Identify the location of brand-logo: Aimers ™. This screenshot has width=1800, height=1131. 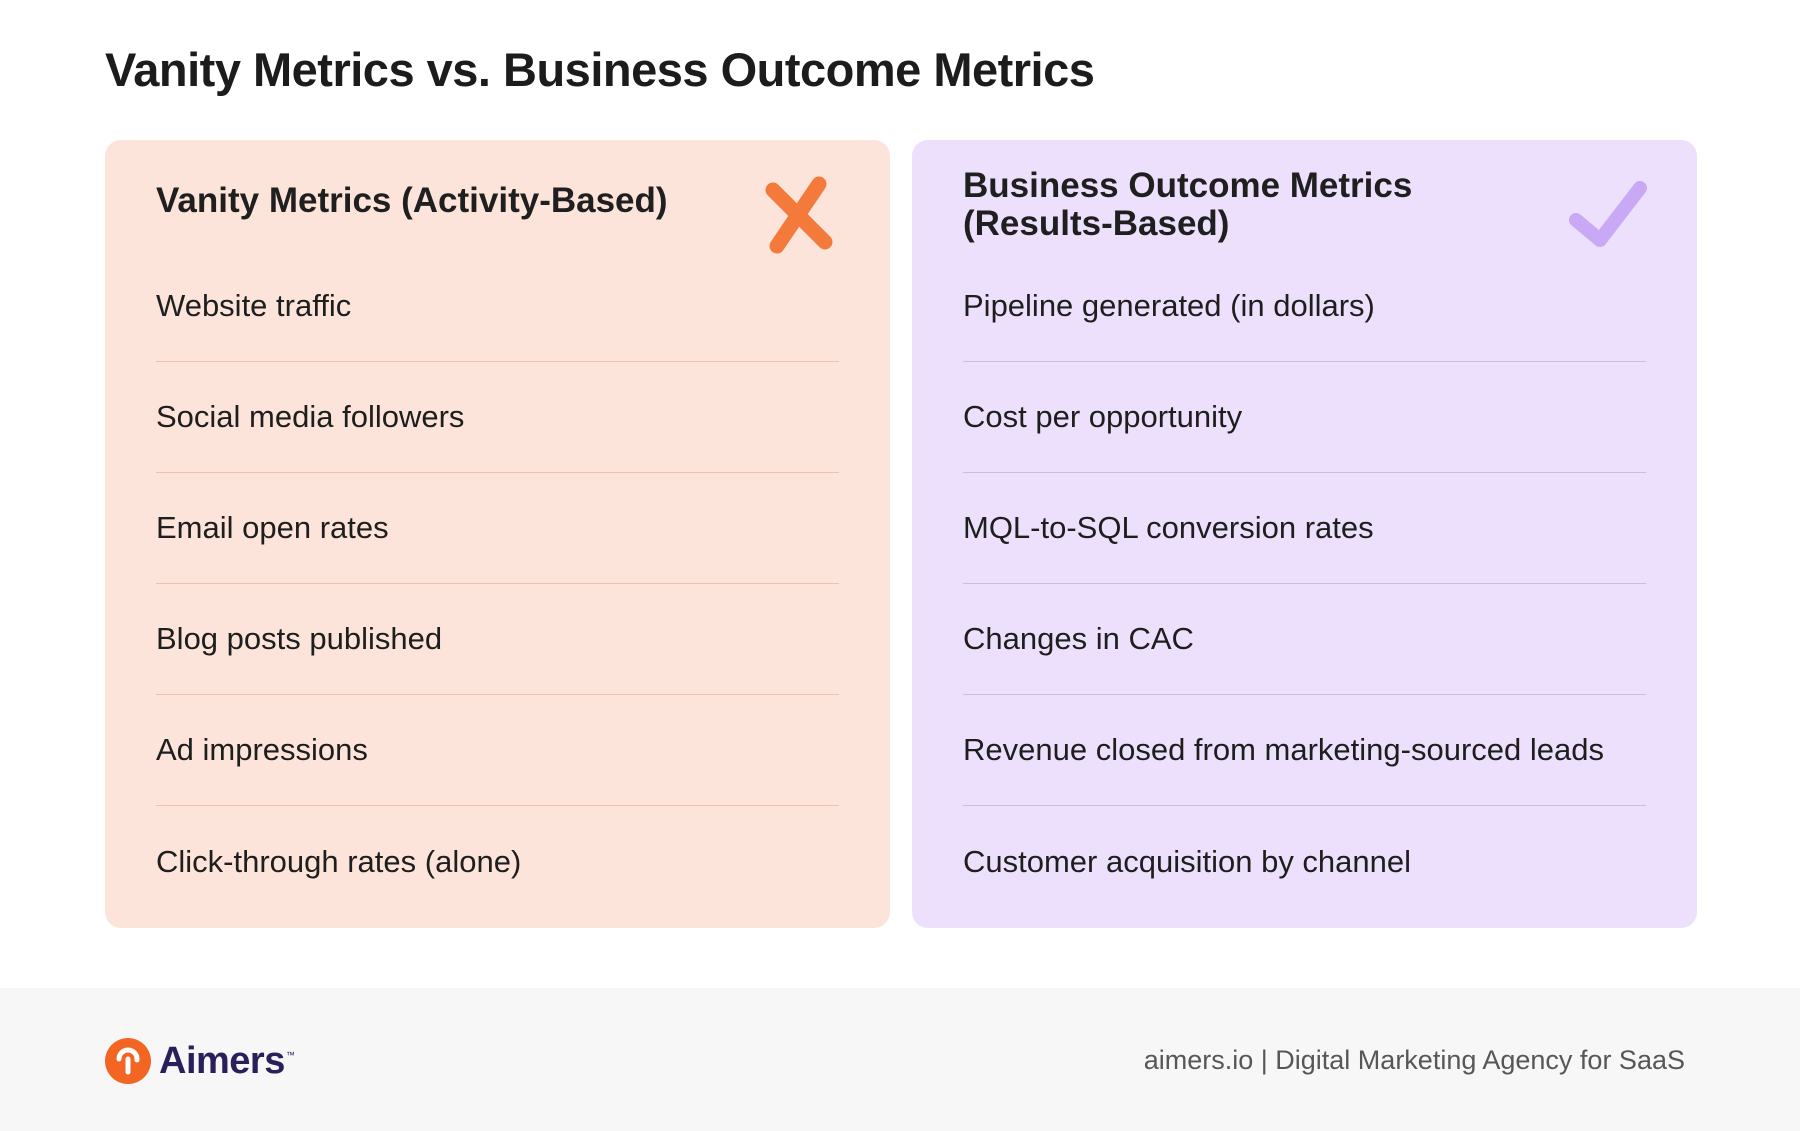
(200, 1061).